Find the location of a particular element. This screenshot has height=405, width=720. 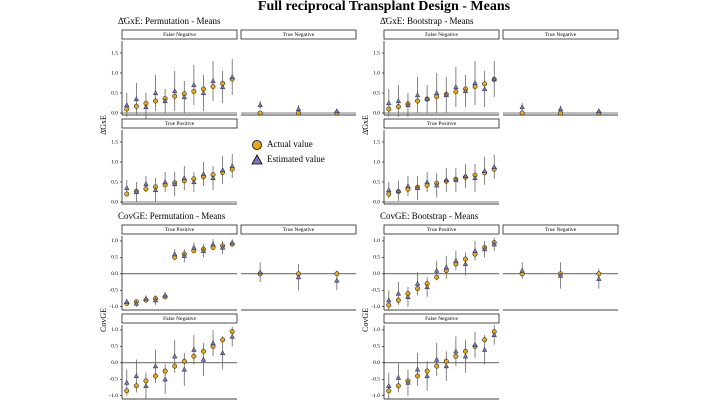

y-axis-label: Δ̄GxE is located at coordinates (365, 125).